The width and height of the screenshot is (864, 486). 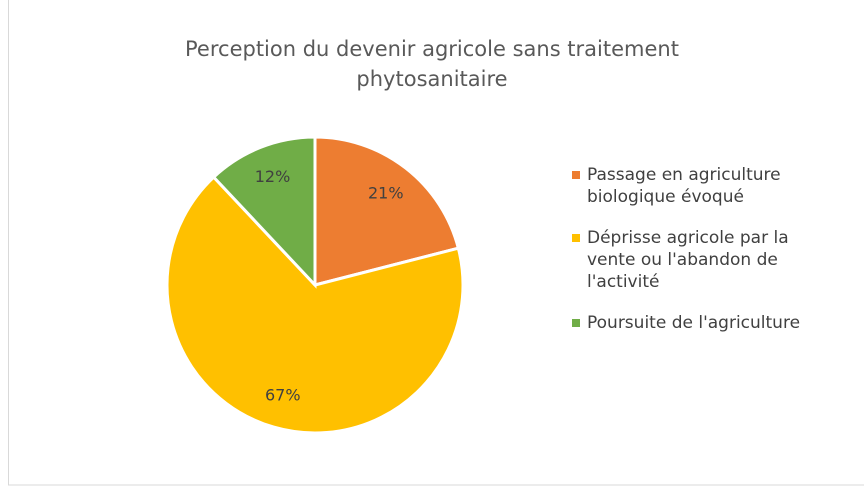 I want to click on legend-item: Poursuite de l'agriculture, so click(x=697, y=323).